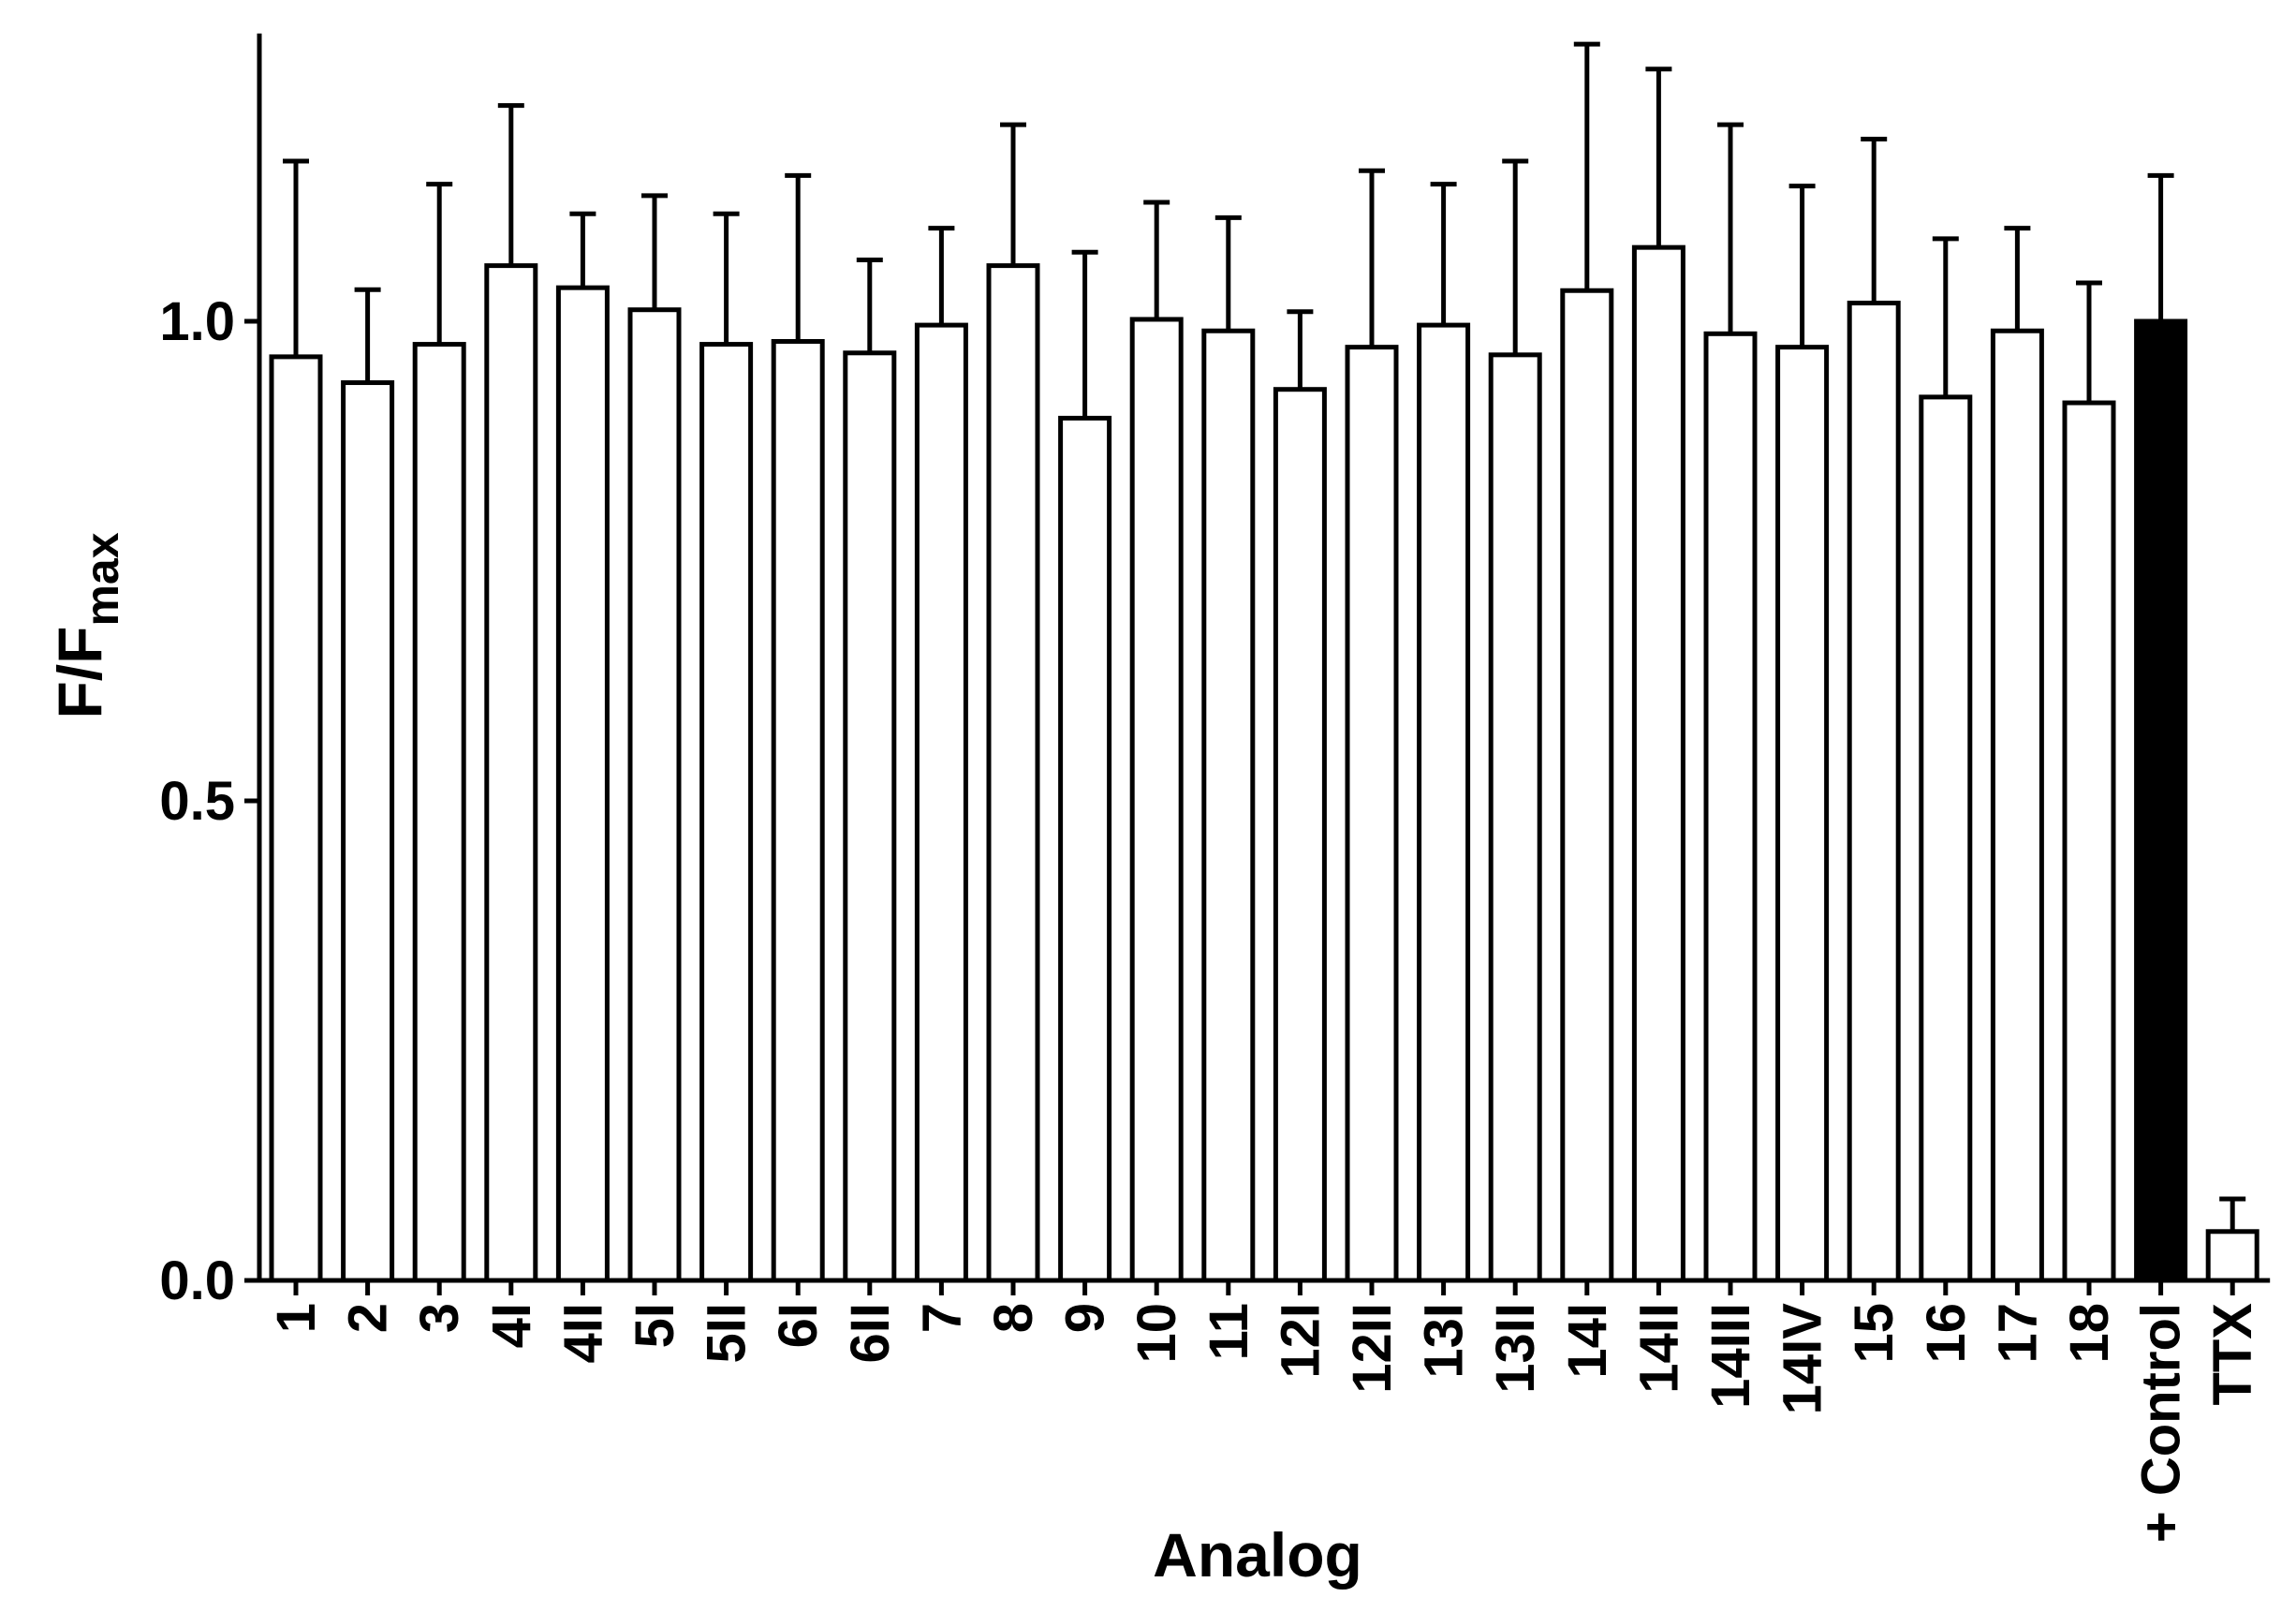 The image size is (2296, 1612). What do you see at coordinates (197, 1280) in the screenshot?
I see `y-tick-label: 0.0` at bounding box center [197, 1280].